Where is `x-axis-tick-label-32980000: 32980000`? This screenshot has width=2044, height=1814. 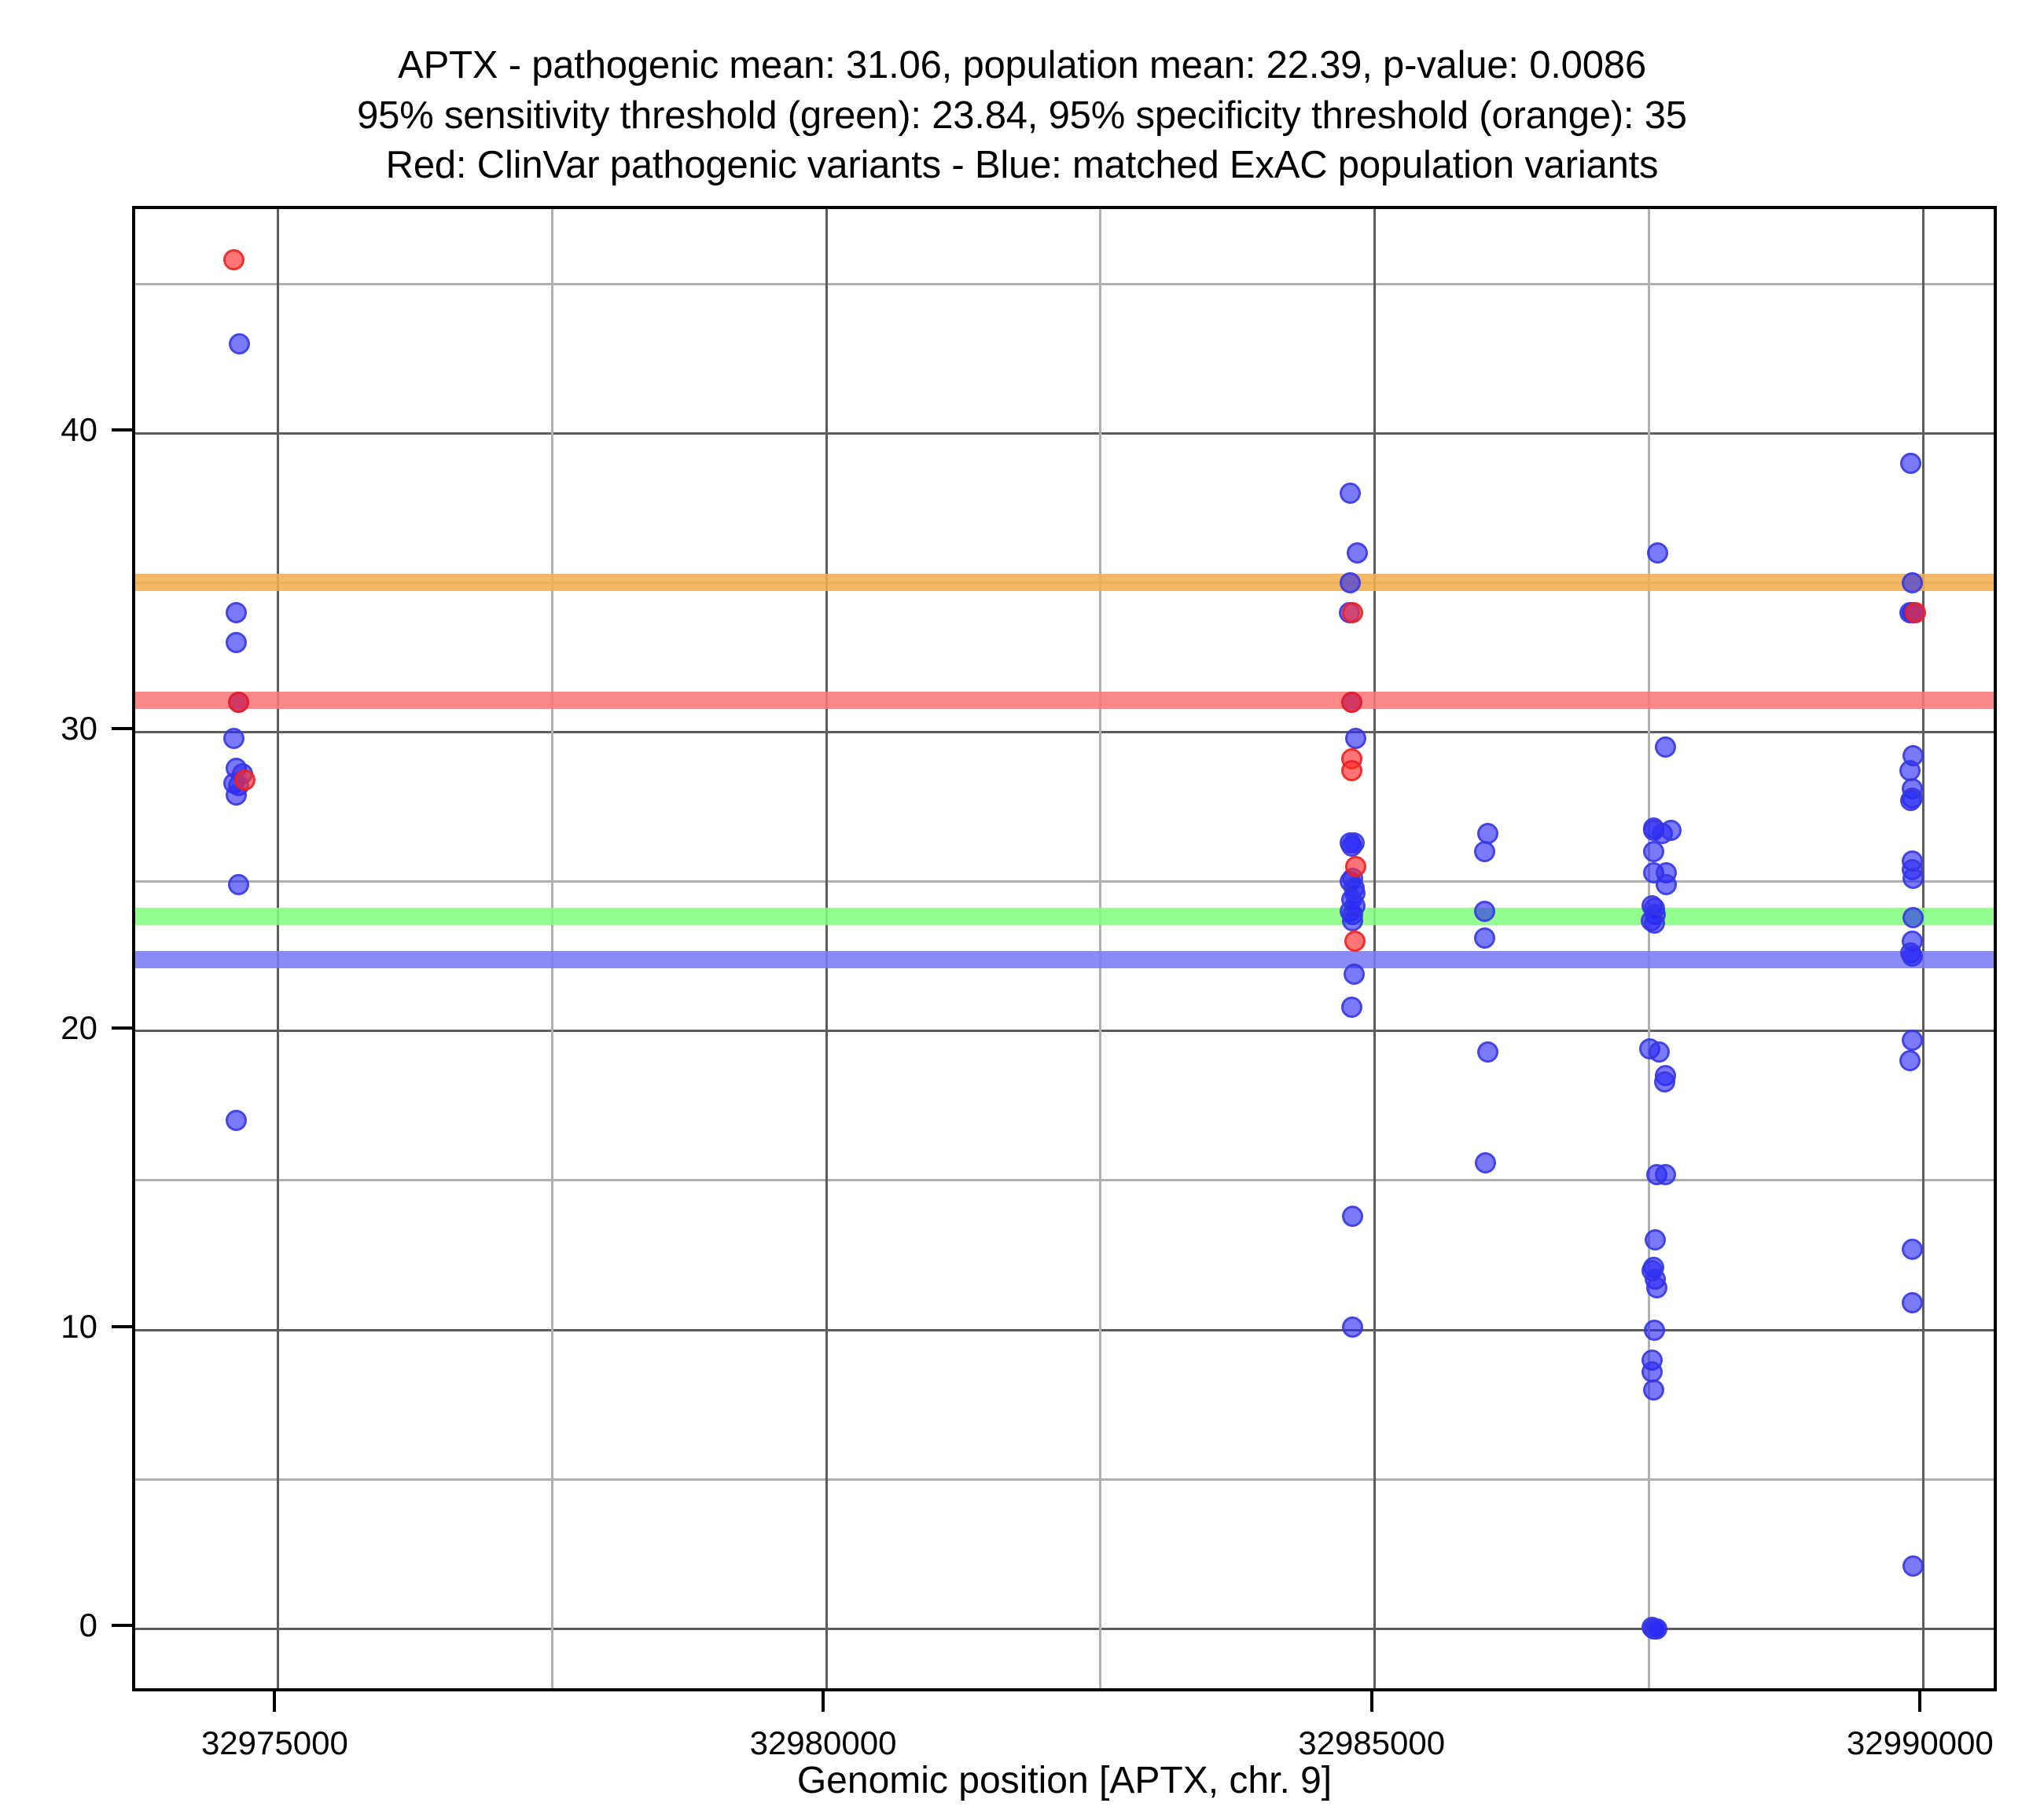 x-axis-tick-label-32980000: 32980000 is located at coordinates (823, 1742).